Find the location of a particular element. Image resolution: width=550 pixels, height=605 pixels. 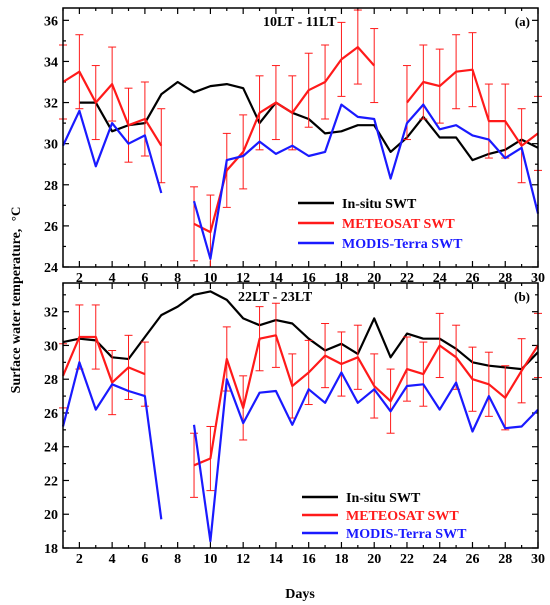

x-tick-label: 14 is located at coordinates (276, 559).